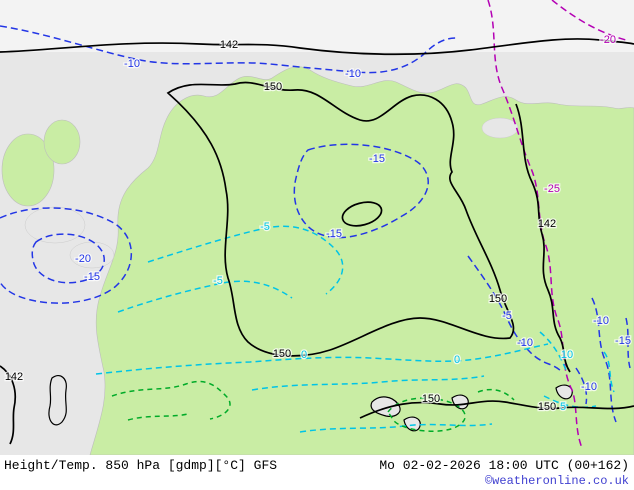  What do you see at coordinates (543, 238) in the screenshot?
I see `height-contour-142-east` at bounding box center [543, 238].